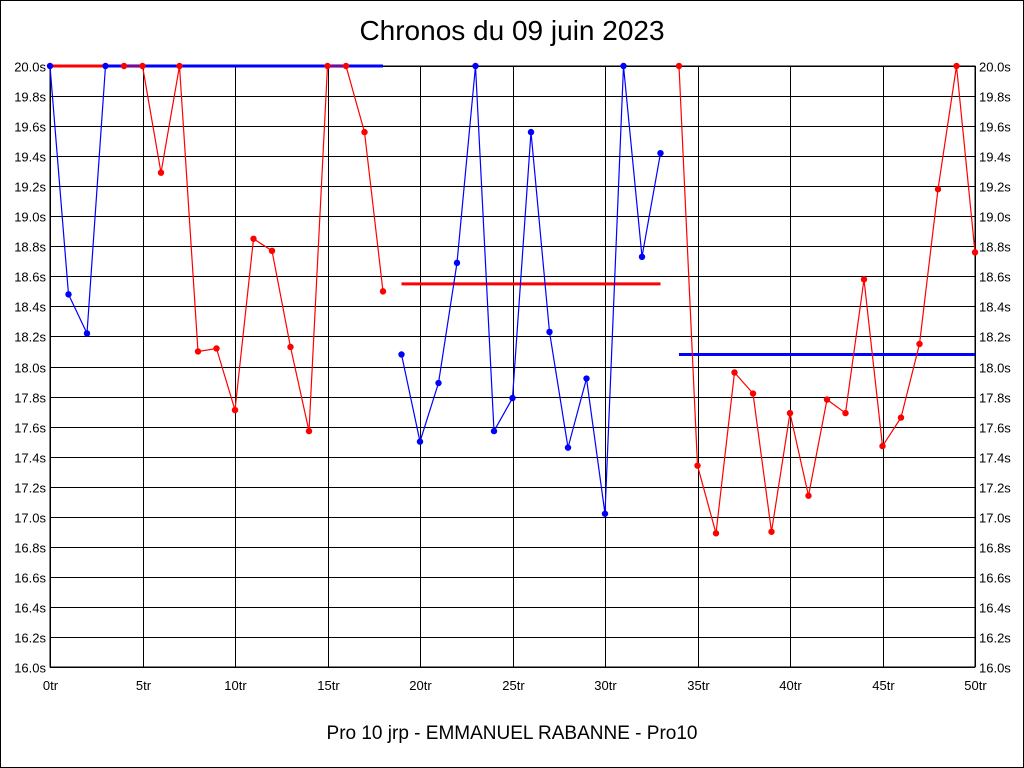 This screenshot has height=768, width=1024. I want to click on y-tick-label-left: 17.4s, so click(30, 458).